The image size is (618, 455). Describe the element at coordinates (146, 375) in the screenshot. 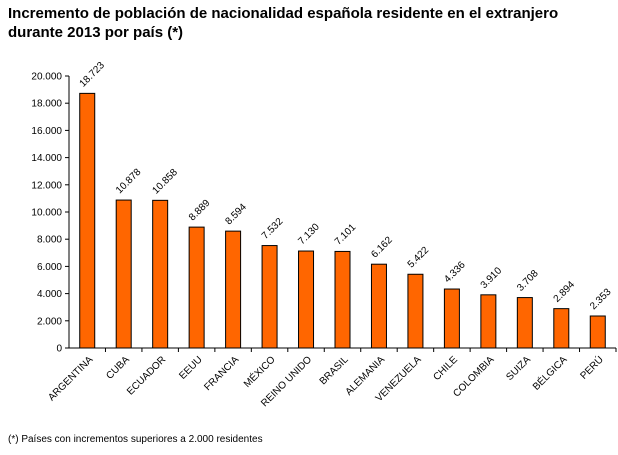

I see `category-label: ECUADOR` at that location.